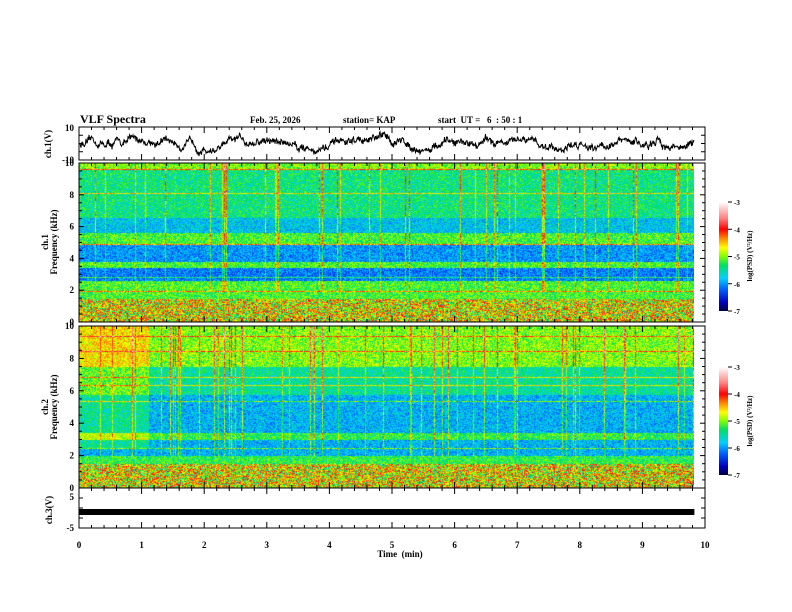 This screenshot has height=612, width=792. Describe the element at coordinates (267, 545) in the screenshot. I see `x-tick-label: 3` at that location.